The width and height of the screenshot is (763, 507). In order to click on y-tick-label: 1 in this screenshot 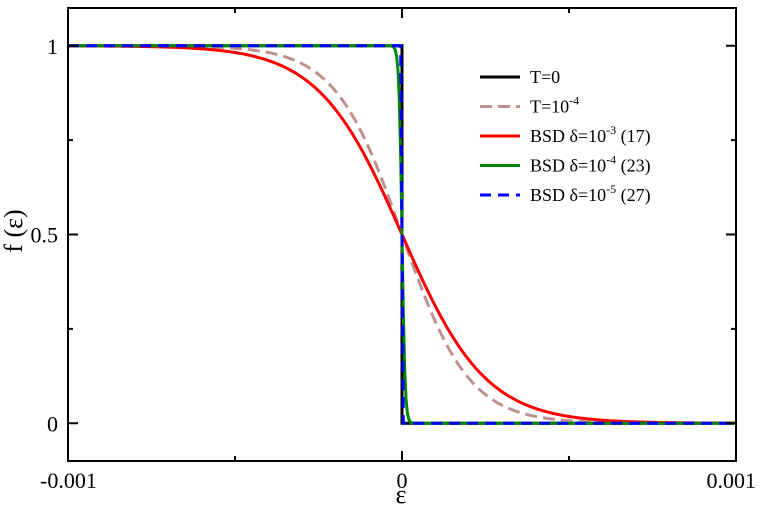, I will do `click(52, 46)`.